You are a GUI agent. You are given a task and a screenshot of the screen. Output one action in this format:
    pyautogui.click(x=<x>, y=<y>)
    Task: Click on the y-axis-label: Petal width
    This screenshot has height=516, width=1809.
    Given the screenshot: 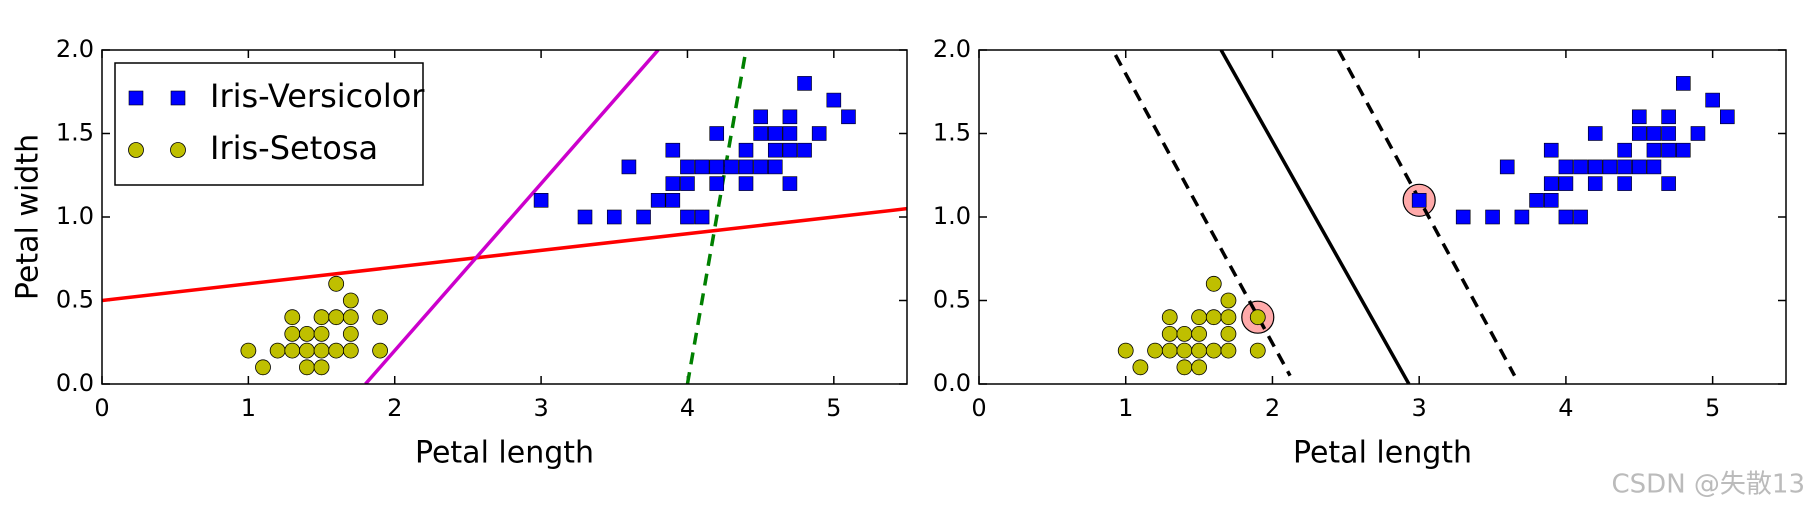 What is the action you would take?
    pyautogui.click(x=28, y=217)
    